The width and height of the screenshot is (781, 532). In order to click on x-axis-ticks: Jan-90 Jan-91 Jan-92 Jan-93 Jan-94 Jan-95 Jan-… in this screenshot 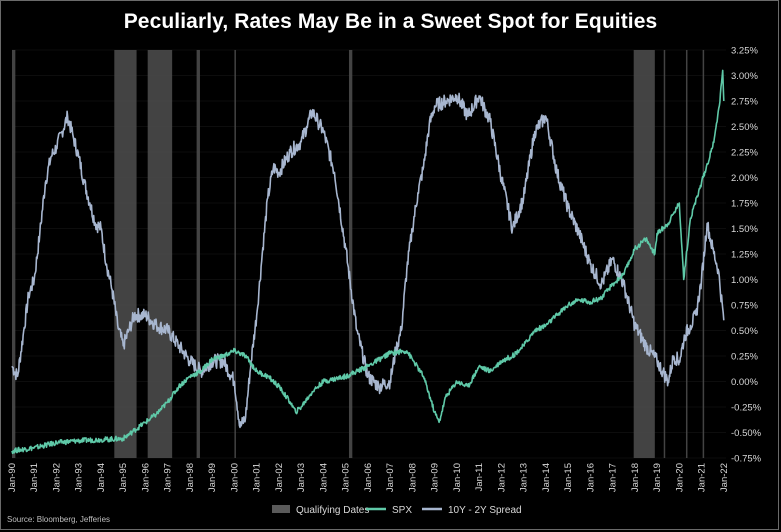, I will do `click(368, 477)`.